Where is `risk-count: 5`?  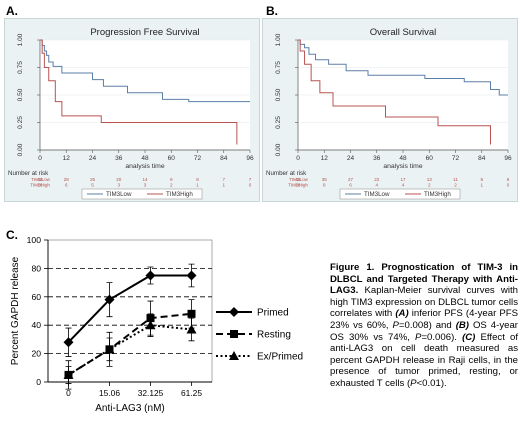
risk-count: 5 is located at coordinates (92, 185).